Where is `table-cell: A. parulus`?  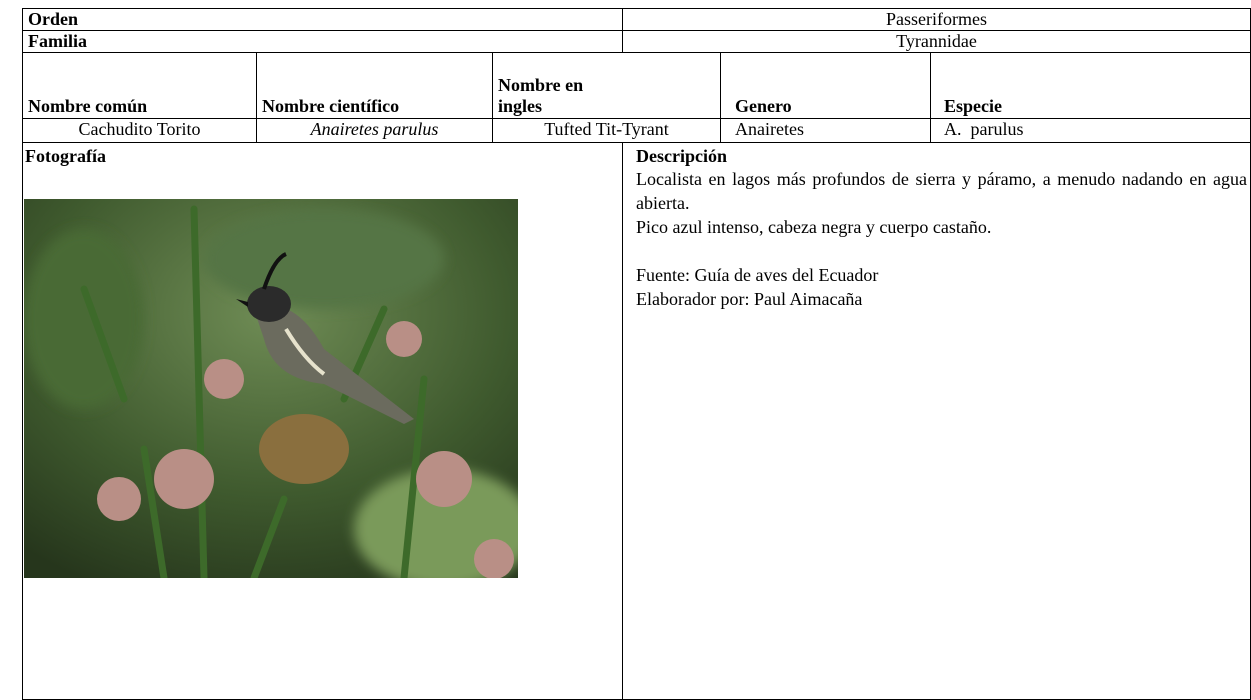
table-cell: A. parulus is located at coordinates (1090, 130).